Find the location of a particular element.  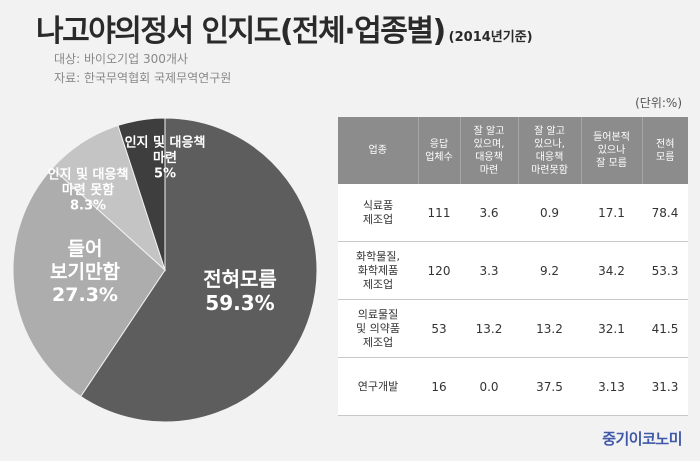

table-cell-value: 0.0 is located at coordinates (489, 386).